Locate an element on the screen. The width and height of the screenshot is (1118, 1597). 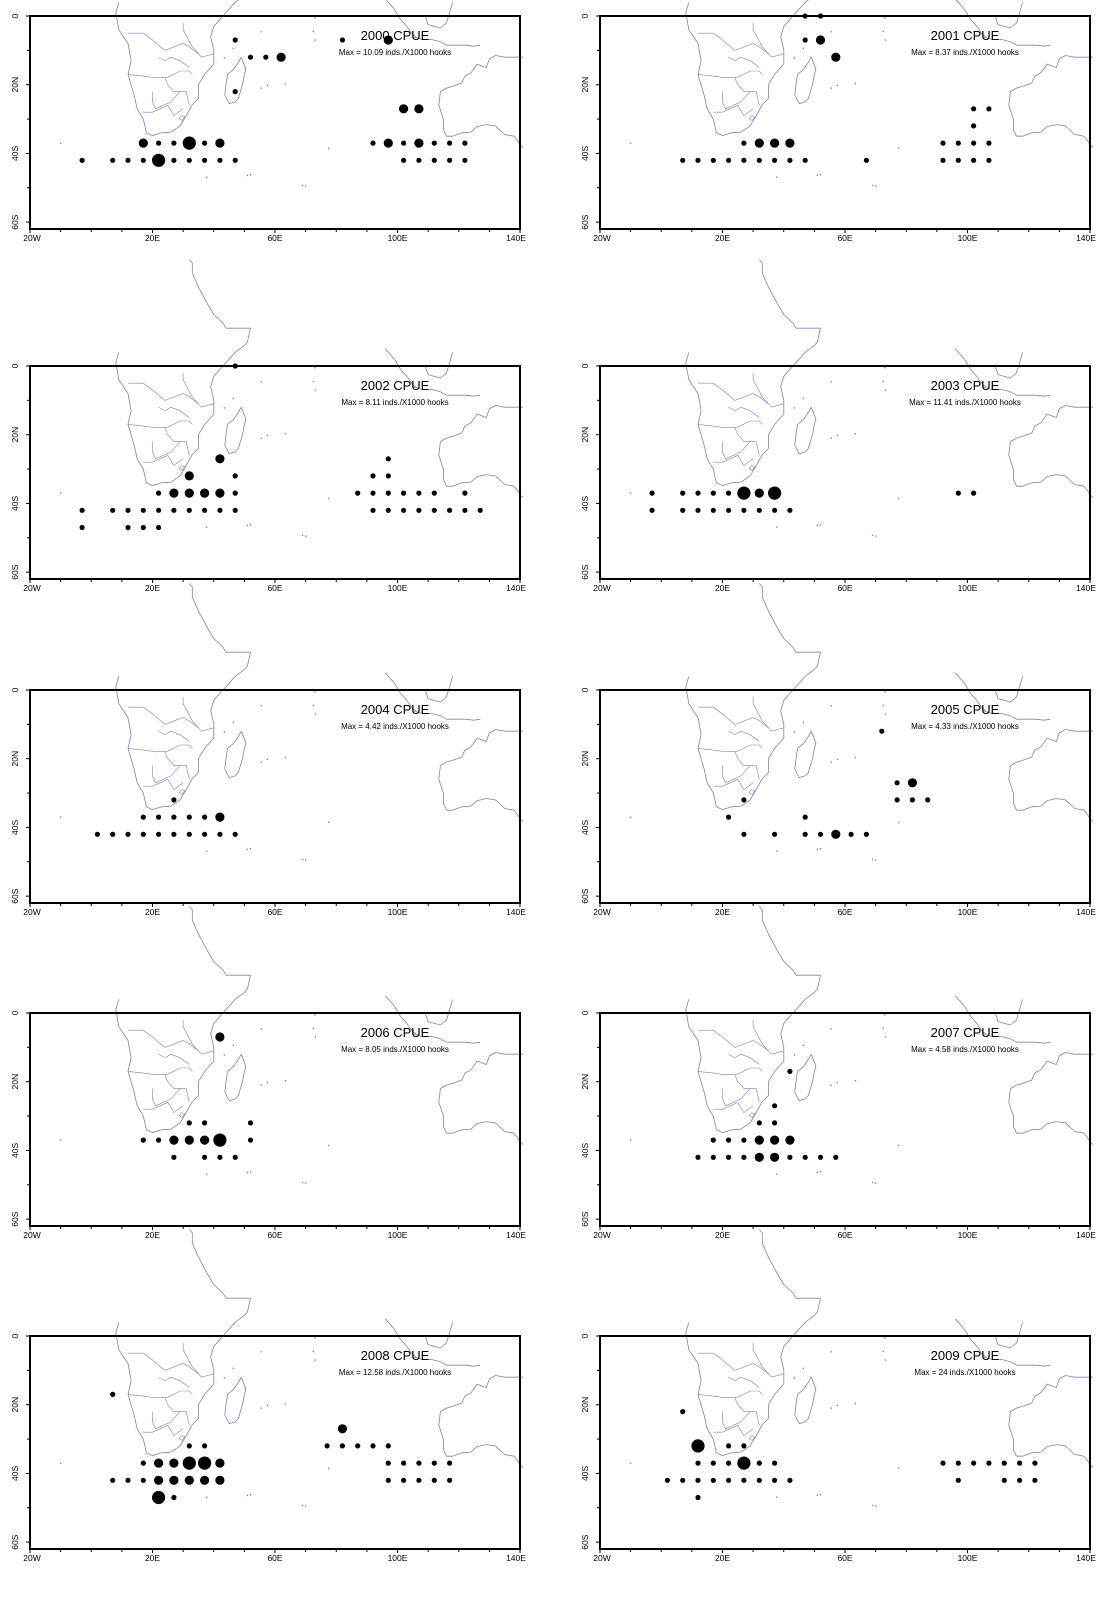
panel-max-label: Max = 11.41 inds./X1000 hooks is located at coordinates (965, 402).